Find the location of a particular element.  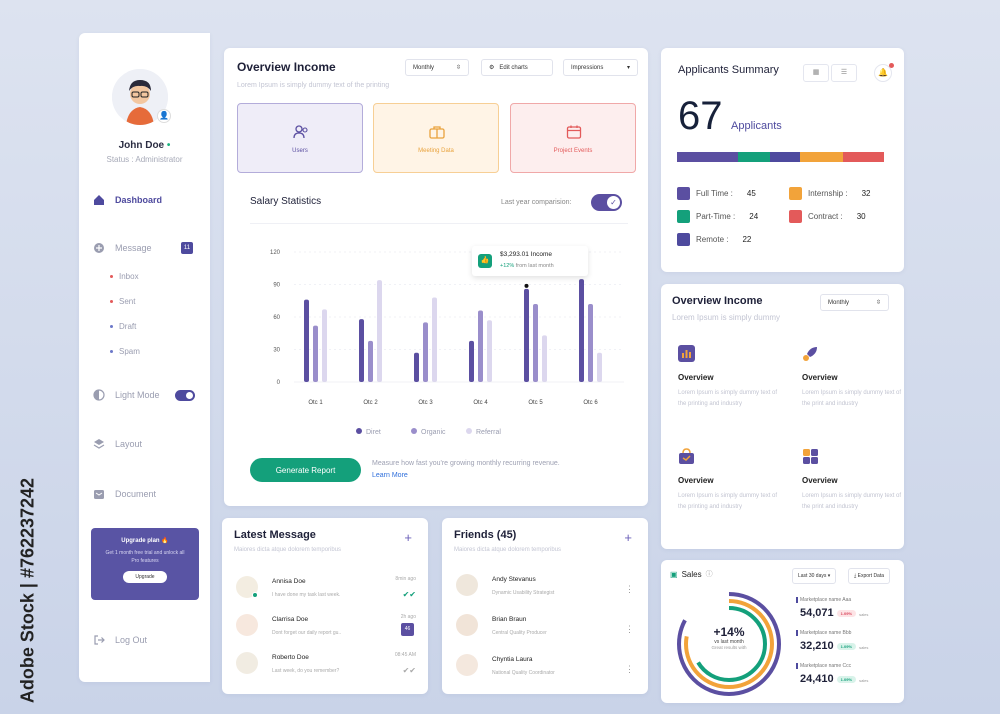

market-c-label: Marketplace name Ccc is located at coordinates (823, 666).